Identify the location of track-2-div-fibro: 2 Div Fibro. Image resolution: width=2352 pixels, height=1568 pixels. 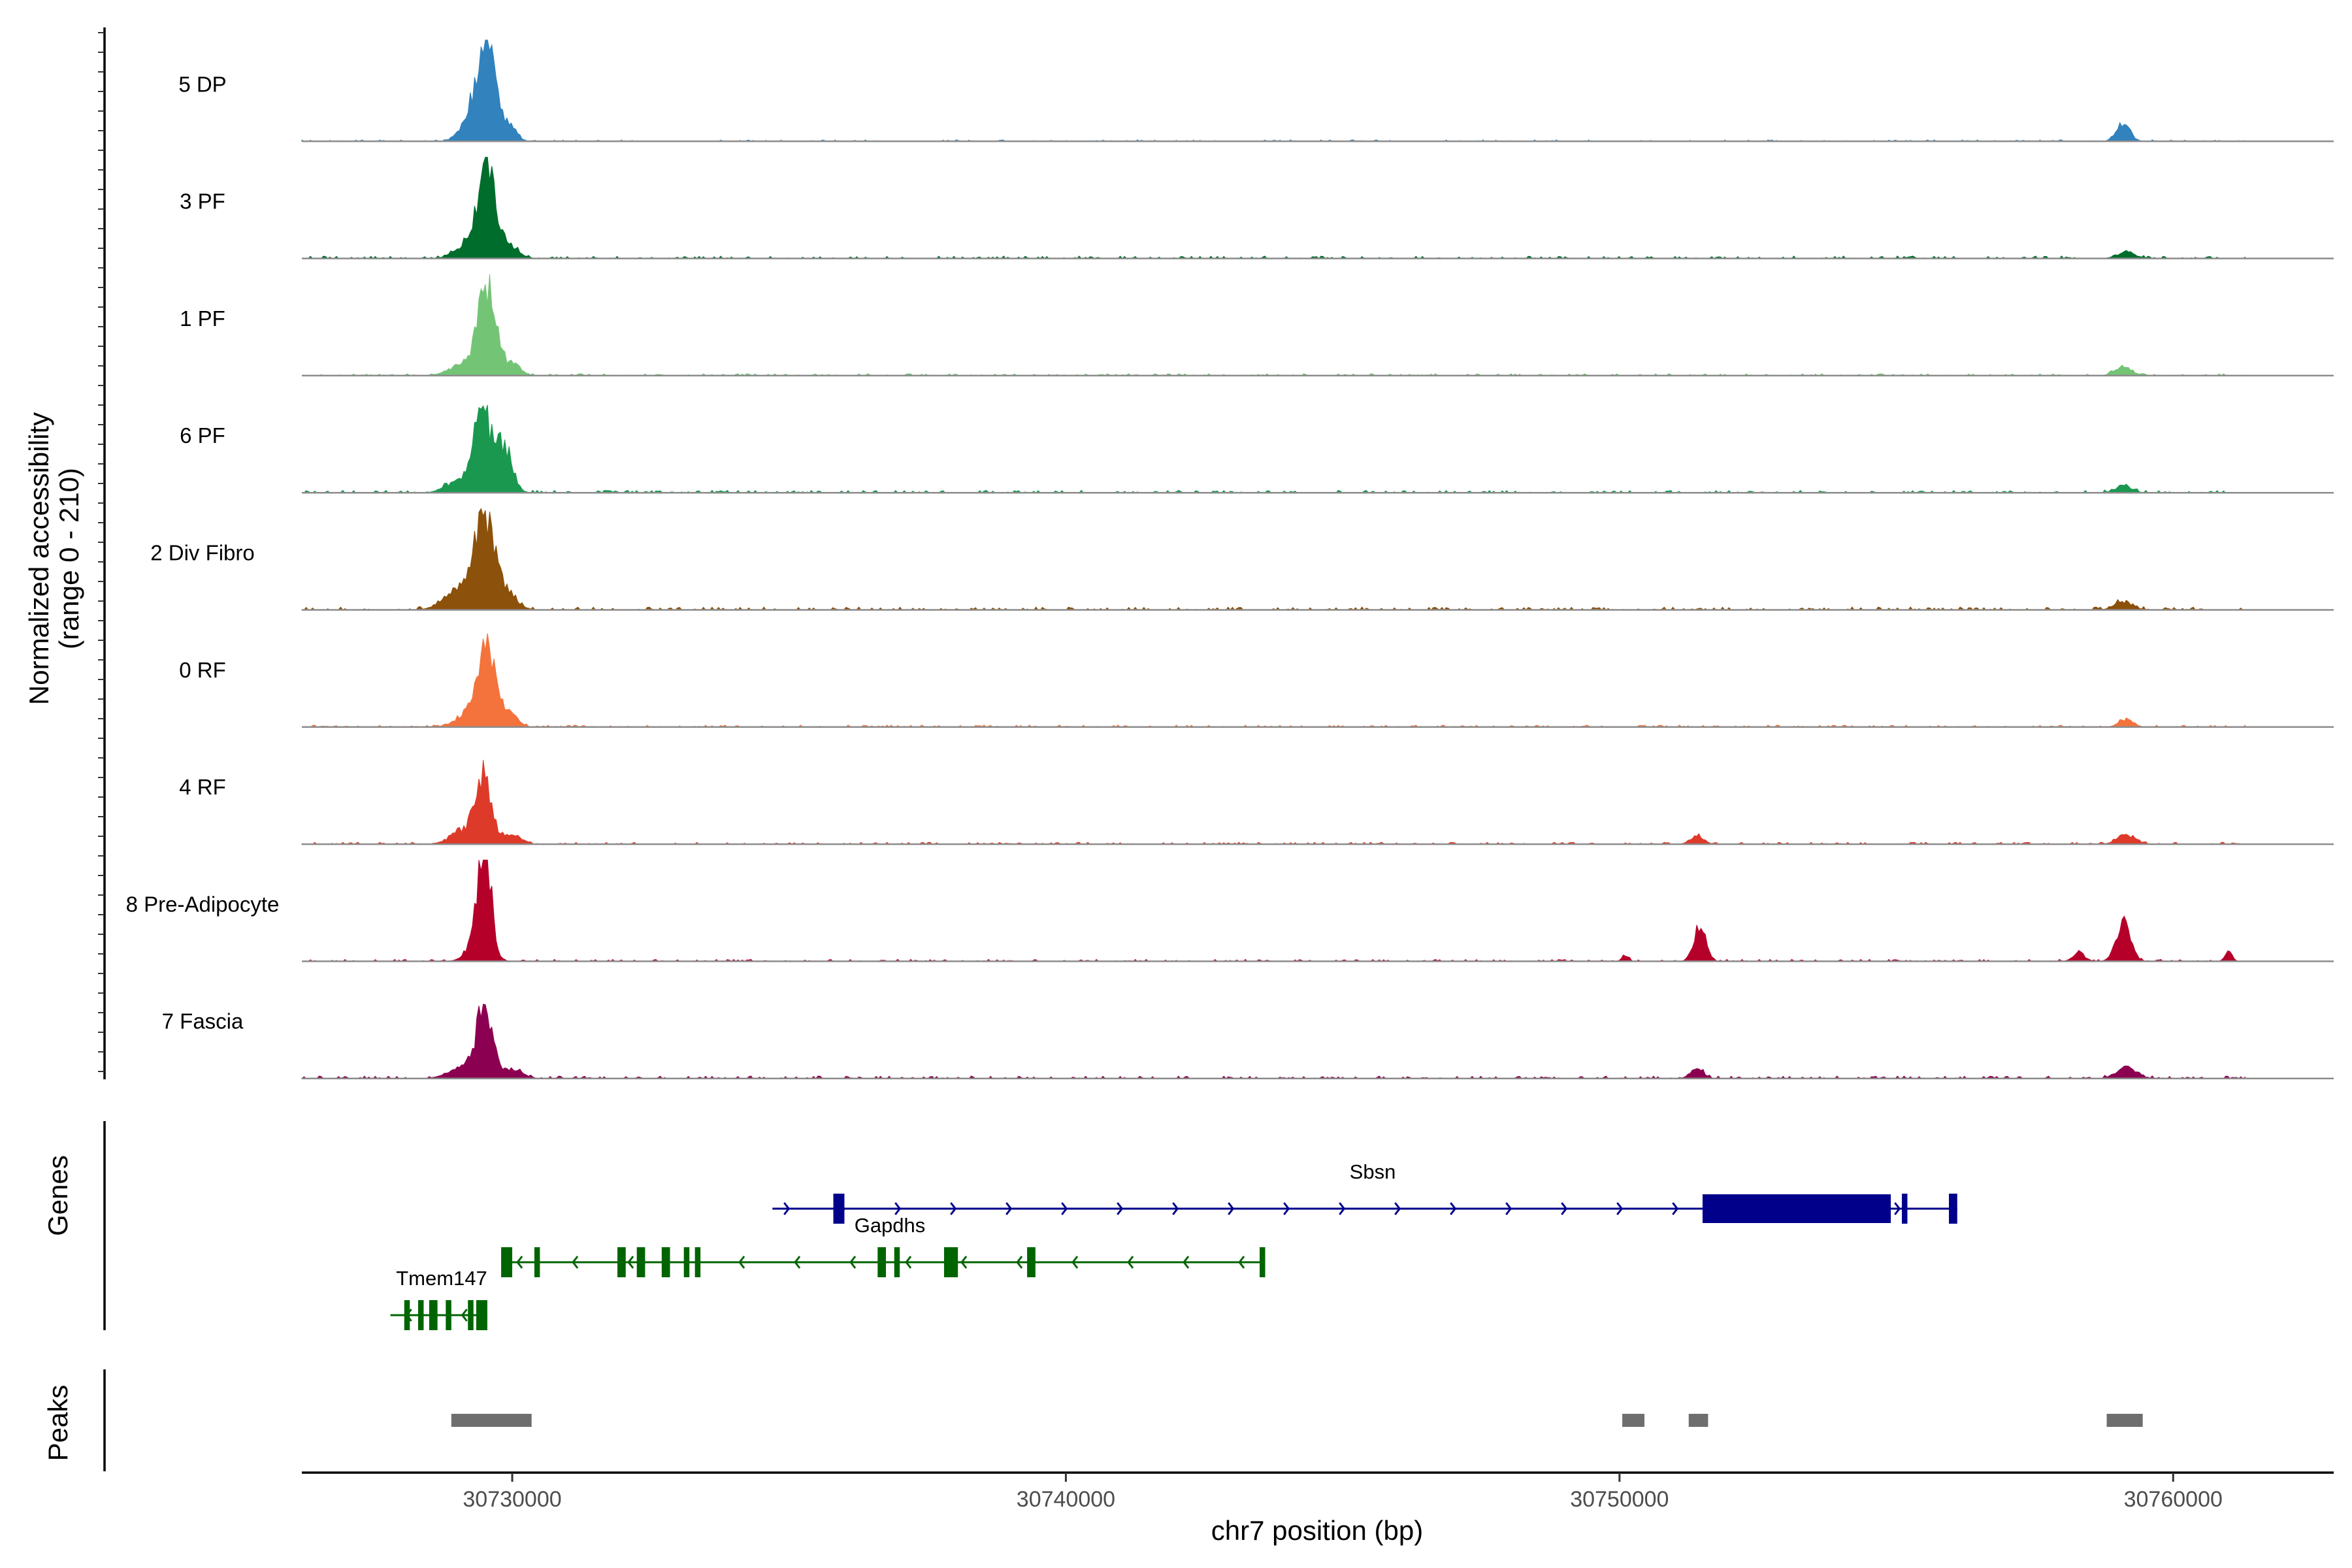
(1242, 559).